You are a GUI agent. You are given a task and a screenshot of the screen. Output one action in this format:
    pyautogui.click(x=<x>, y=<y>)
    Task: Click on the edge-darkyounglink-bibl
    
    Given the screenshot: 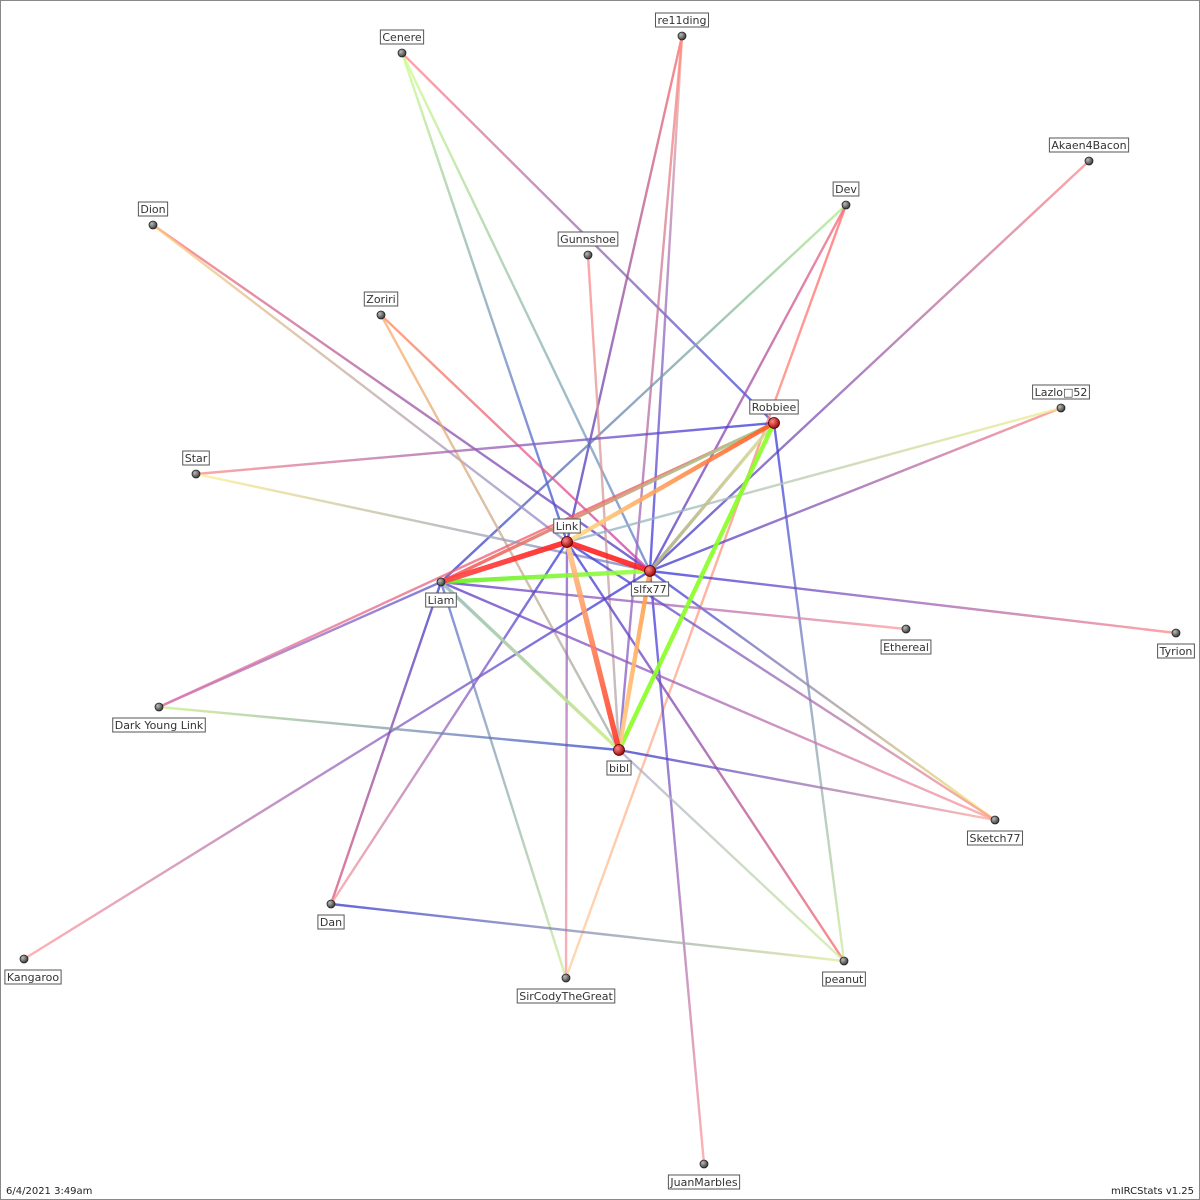 What is the action you would take?
    pyautogui.click(x=389, y=728)
    